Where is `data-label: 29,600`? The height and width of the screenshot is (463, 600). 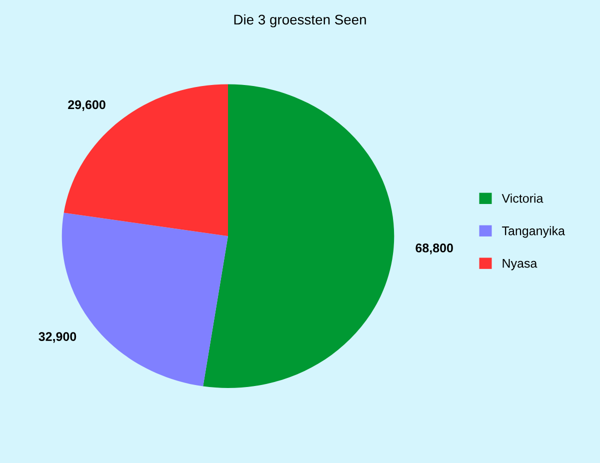 data-label: 29,600 is located at coordinates (87, 105).